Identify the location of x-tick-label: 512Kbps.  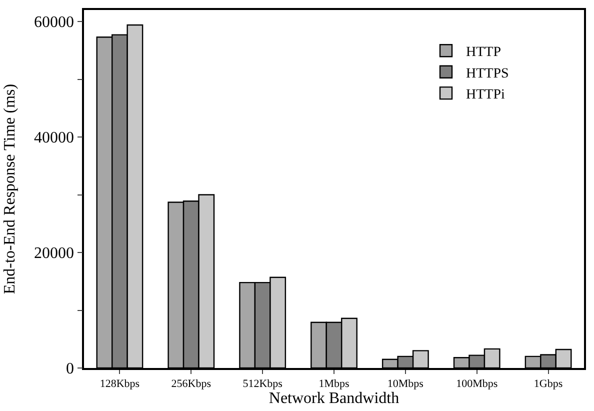
(262, 384).